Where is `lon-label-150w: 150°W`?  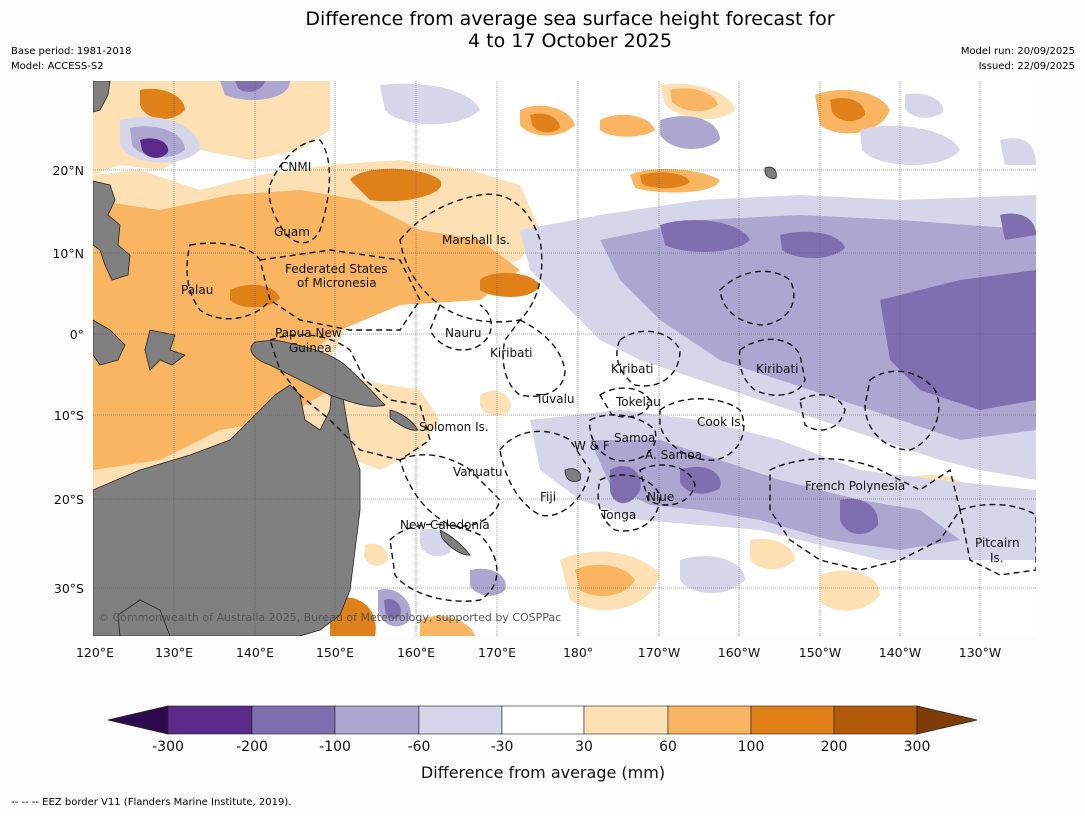 lon-label-150w: 150°W is located at coordinates (820, 652).